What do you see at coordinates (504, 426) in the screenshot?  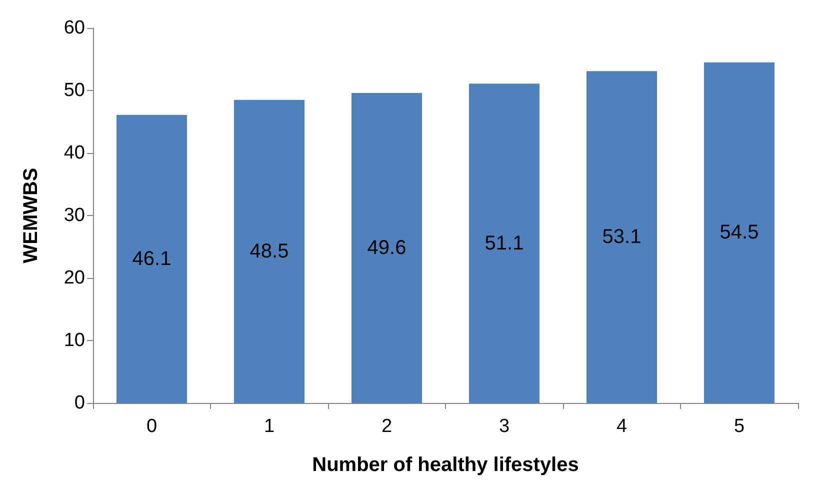 I see `x-tick-label: 3` at bounding box center [504, 426].